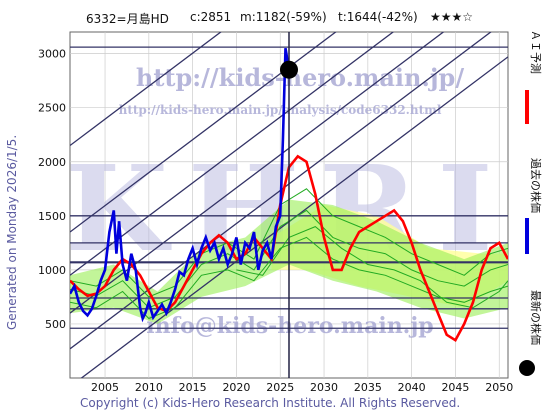 The height and width of the screenshot is (420, 560). I want to click on y-tick-label: 1000, so click(52, 270).